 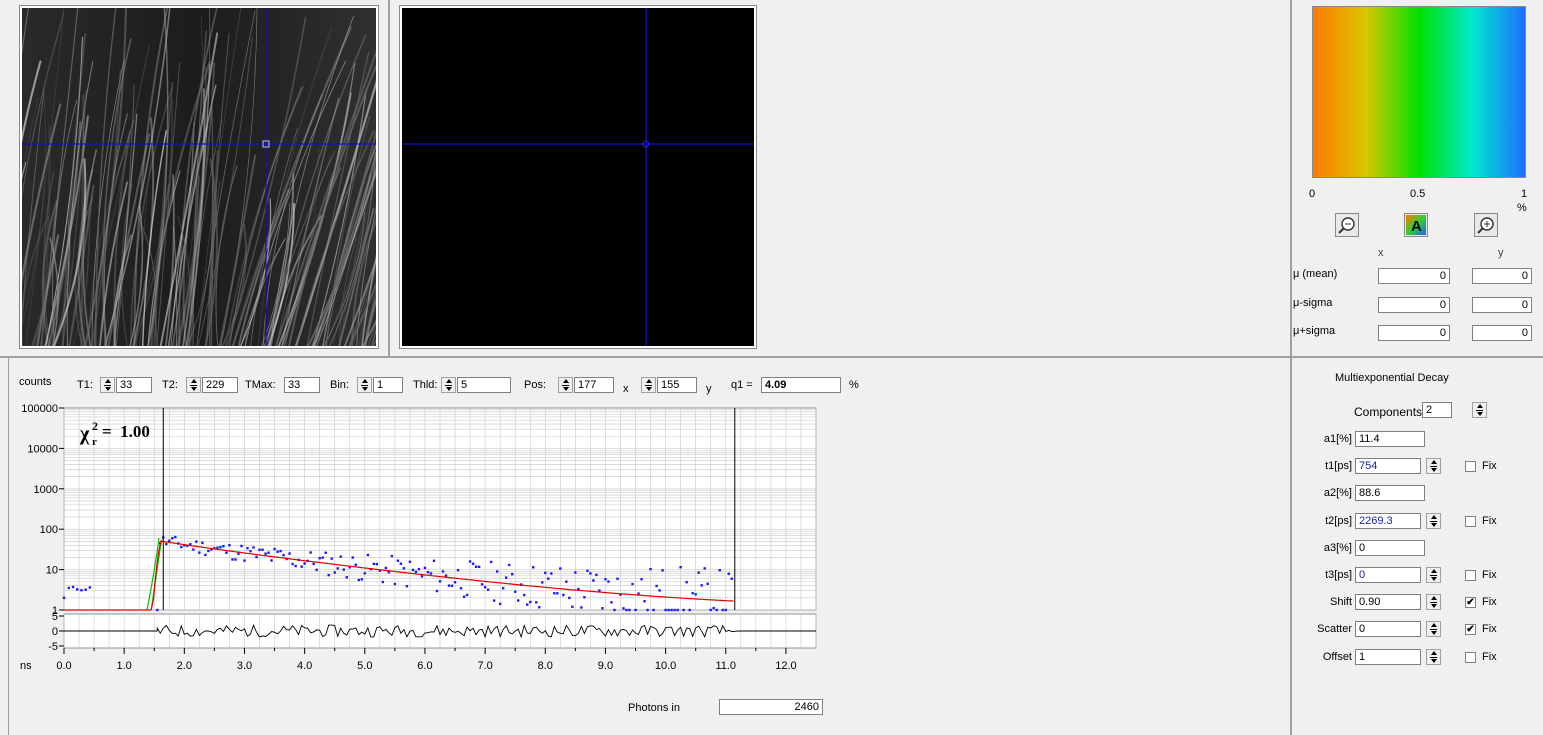 I want to click on lifetime-image-canvas, so click(x=578, y=177).